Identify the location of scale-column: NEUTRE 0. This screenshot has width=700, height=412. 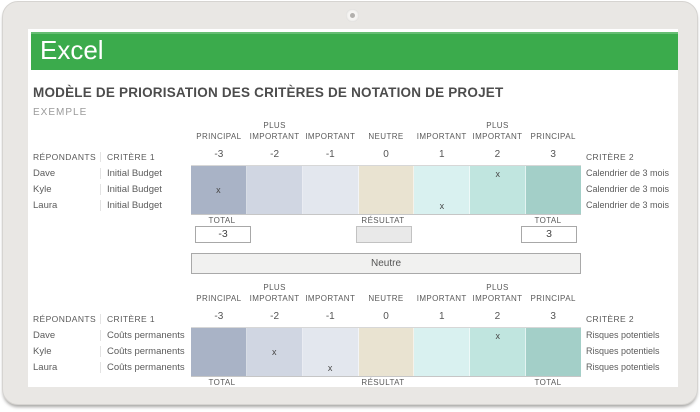
(386, 144).